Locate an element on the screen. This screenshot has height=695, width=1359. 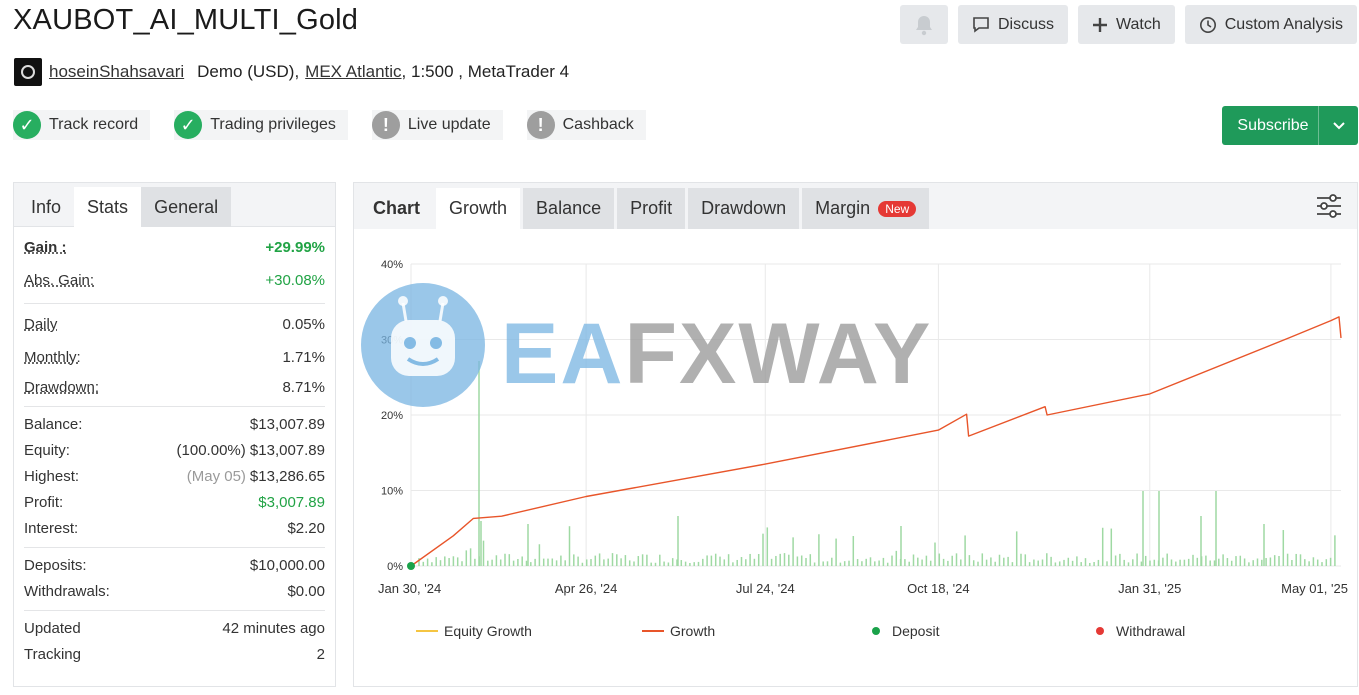
discuss-button: Discuss is located at coordinates (1012, 24).